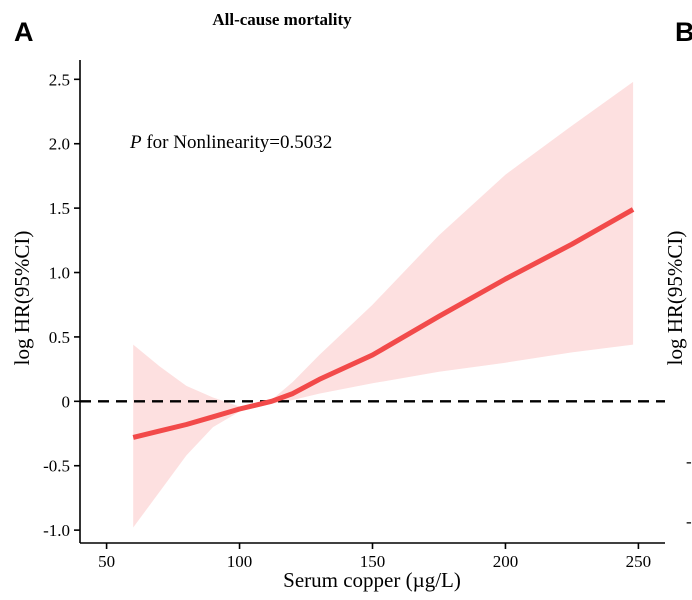  Describe the element at coordinates (282, 19) in the screenshot. I see `chart-title: All-cause mortality` at that location.